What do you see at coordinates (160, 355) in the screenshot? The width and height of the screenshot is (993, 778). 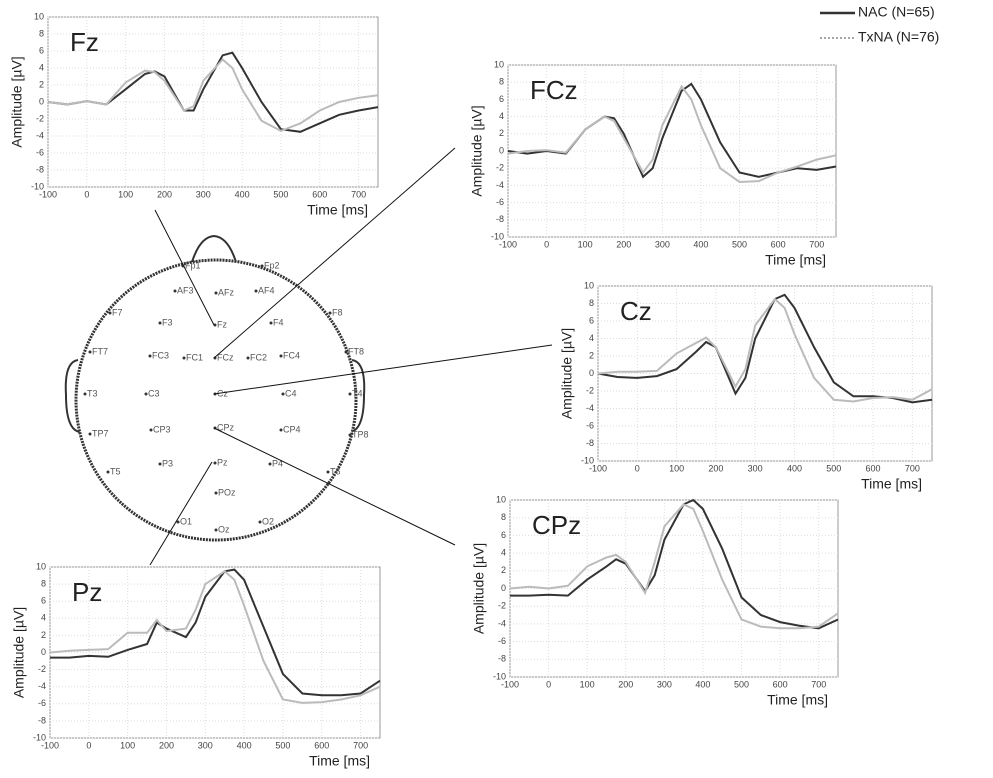 I see `electrode-label: FC3` at bounding box center [160, 355].